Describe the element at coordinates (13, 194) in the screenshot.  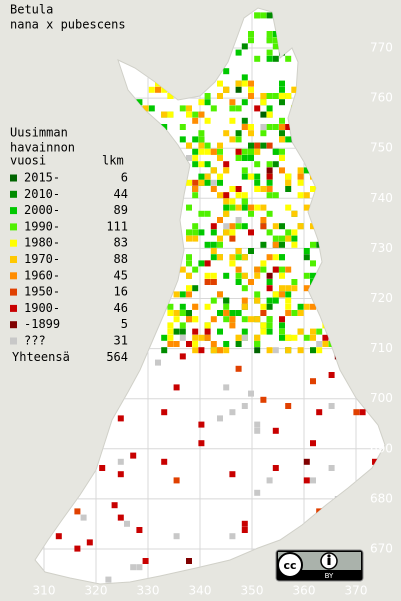
I see `legend-swatch` at that location.